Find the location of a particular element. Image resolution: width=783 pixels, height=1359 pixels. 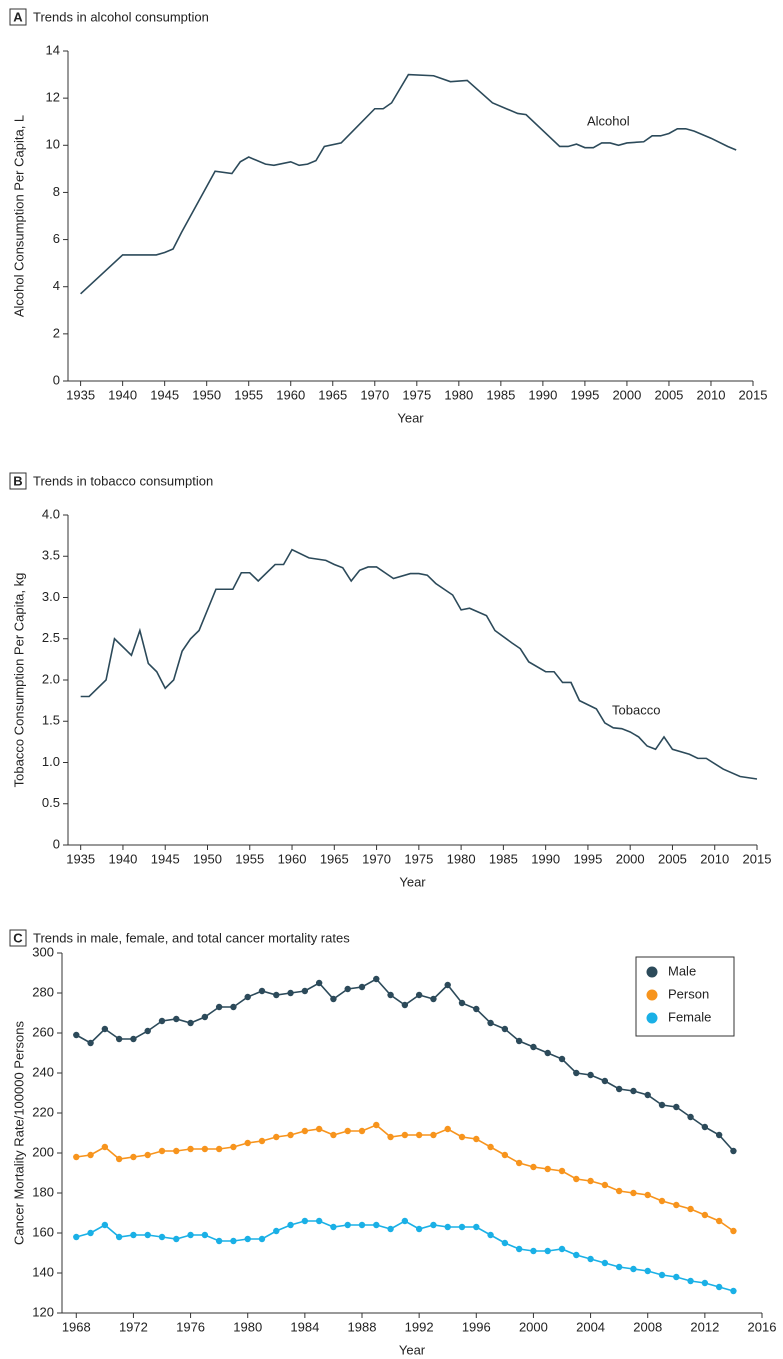

chart-title: Trends in alcohol consumption is located at coordinates (121, 16).